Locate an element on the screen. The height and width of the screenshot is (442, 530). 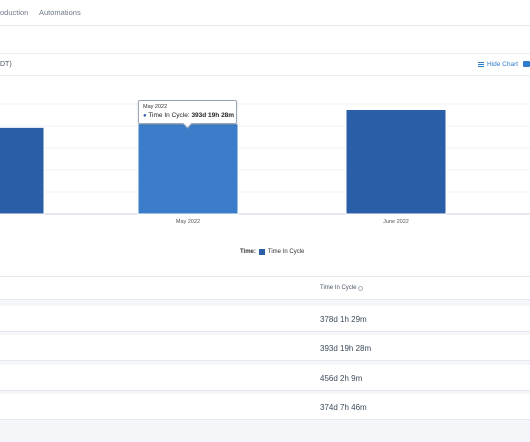
table-row: 374d 7h 46m is located at coordinates (265, 407).